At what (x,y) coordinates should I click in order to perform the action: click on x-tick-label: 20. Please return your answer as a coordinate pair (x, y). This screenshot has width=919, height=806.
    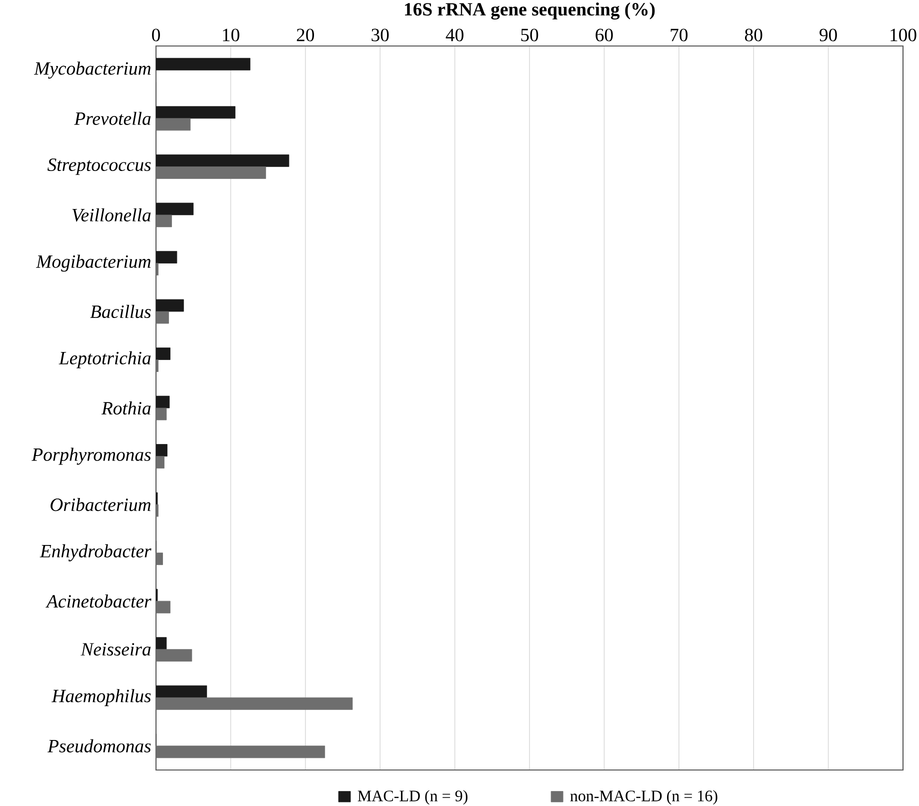
    Looking at the image, I should click on (305, 35).